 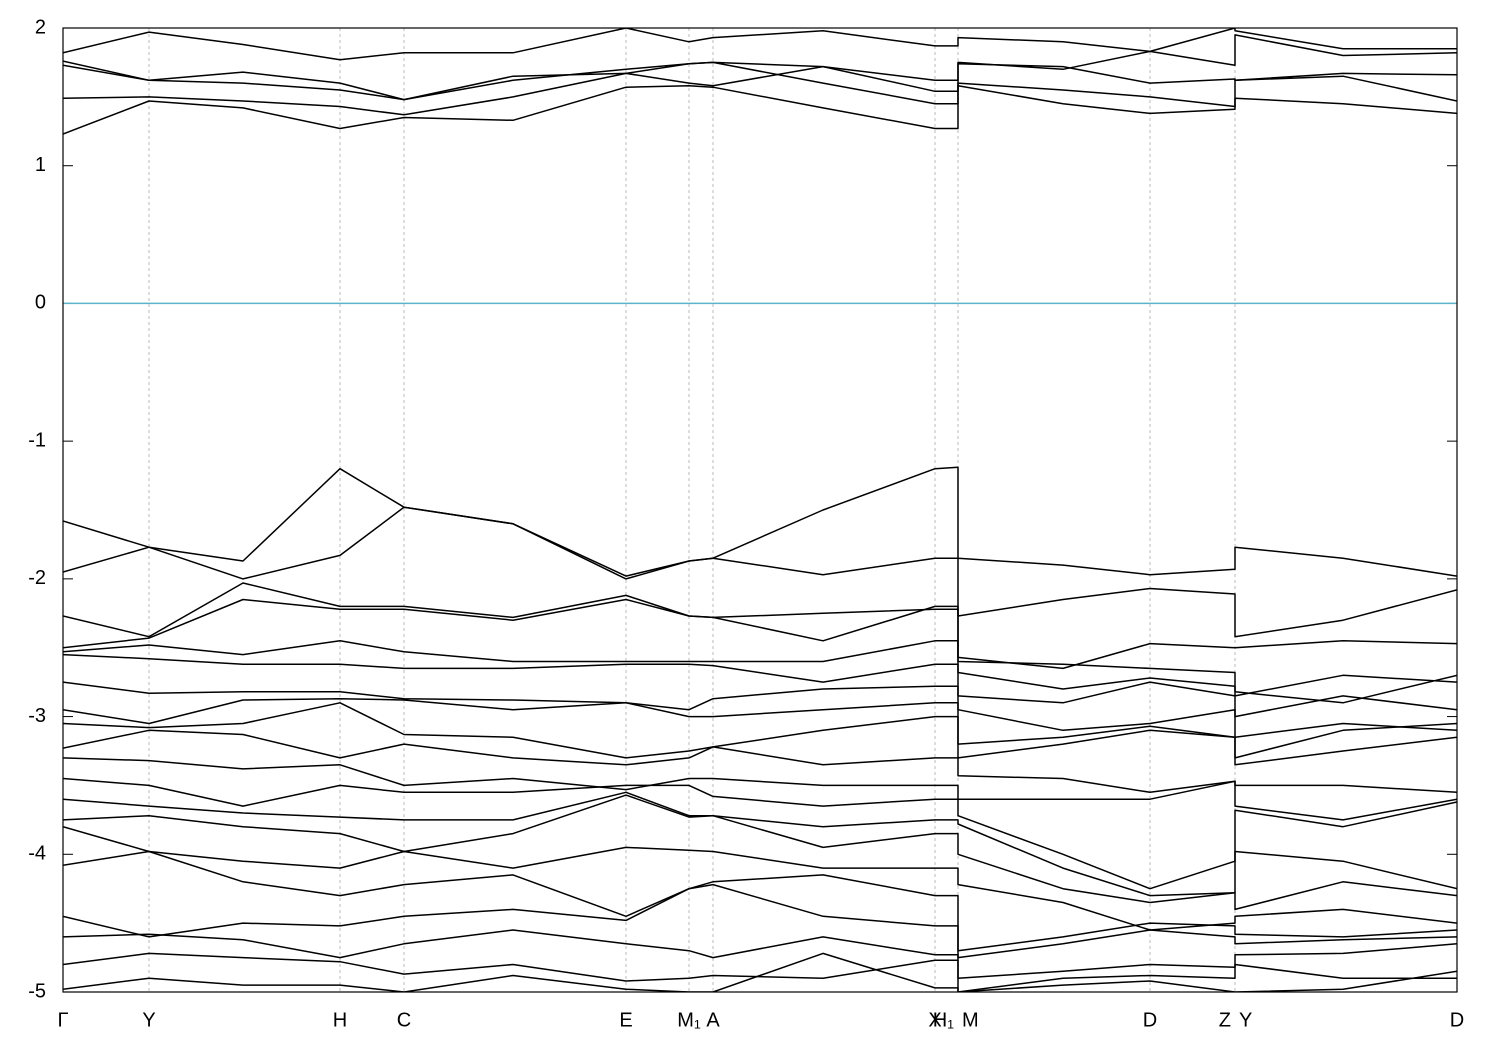 I want to click on y-tick-label: -1, so click(x=37, y=440).